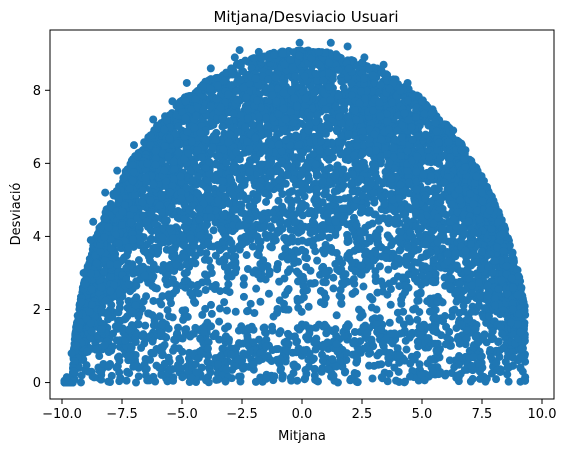  What do you see at coordinates (305, 17) in the screenshot?
I see `chart-title: Mitjana/Desviacio Usuari` at bounding box center [305, 17].